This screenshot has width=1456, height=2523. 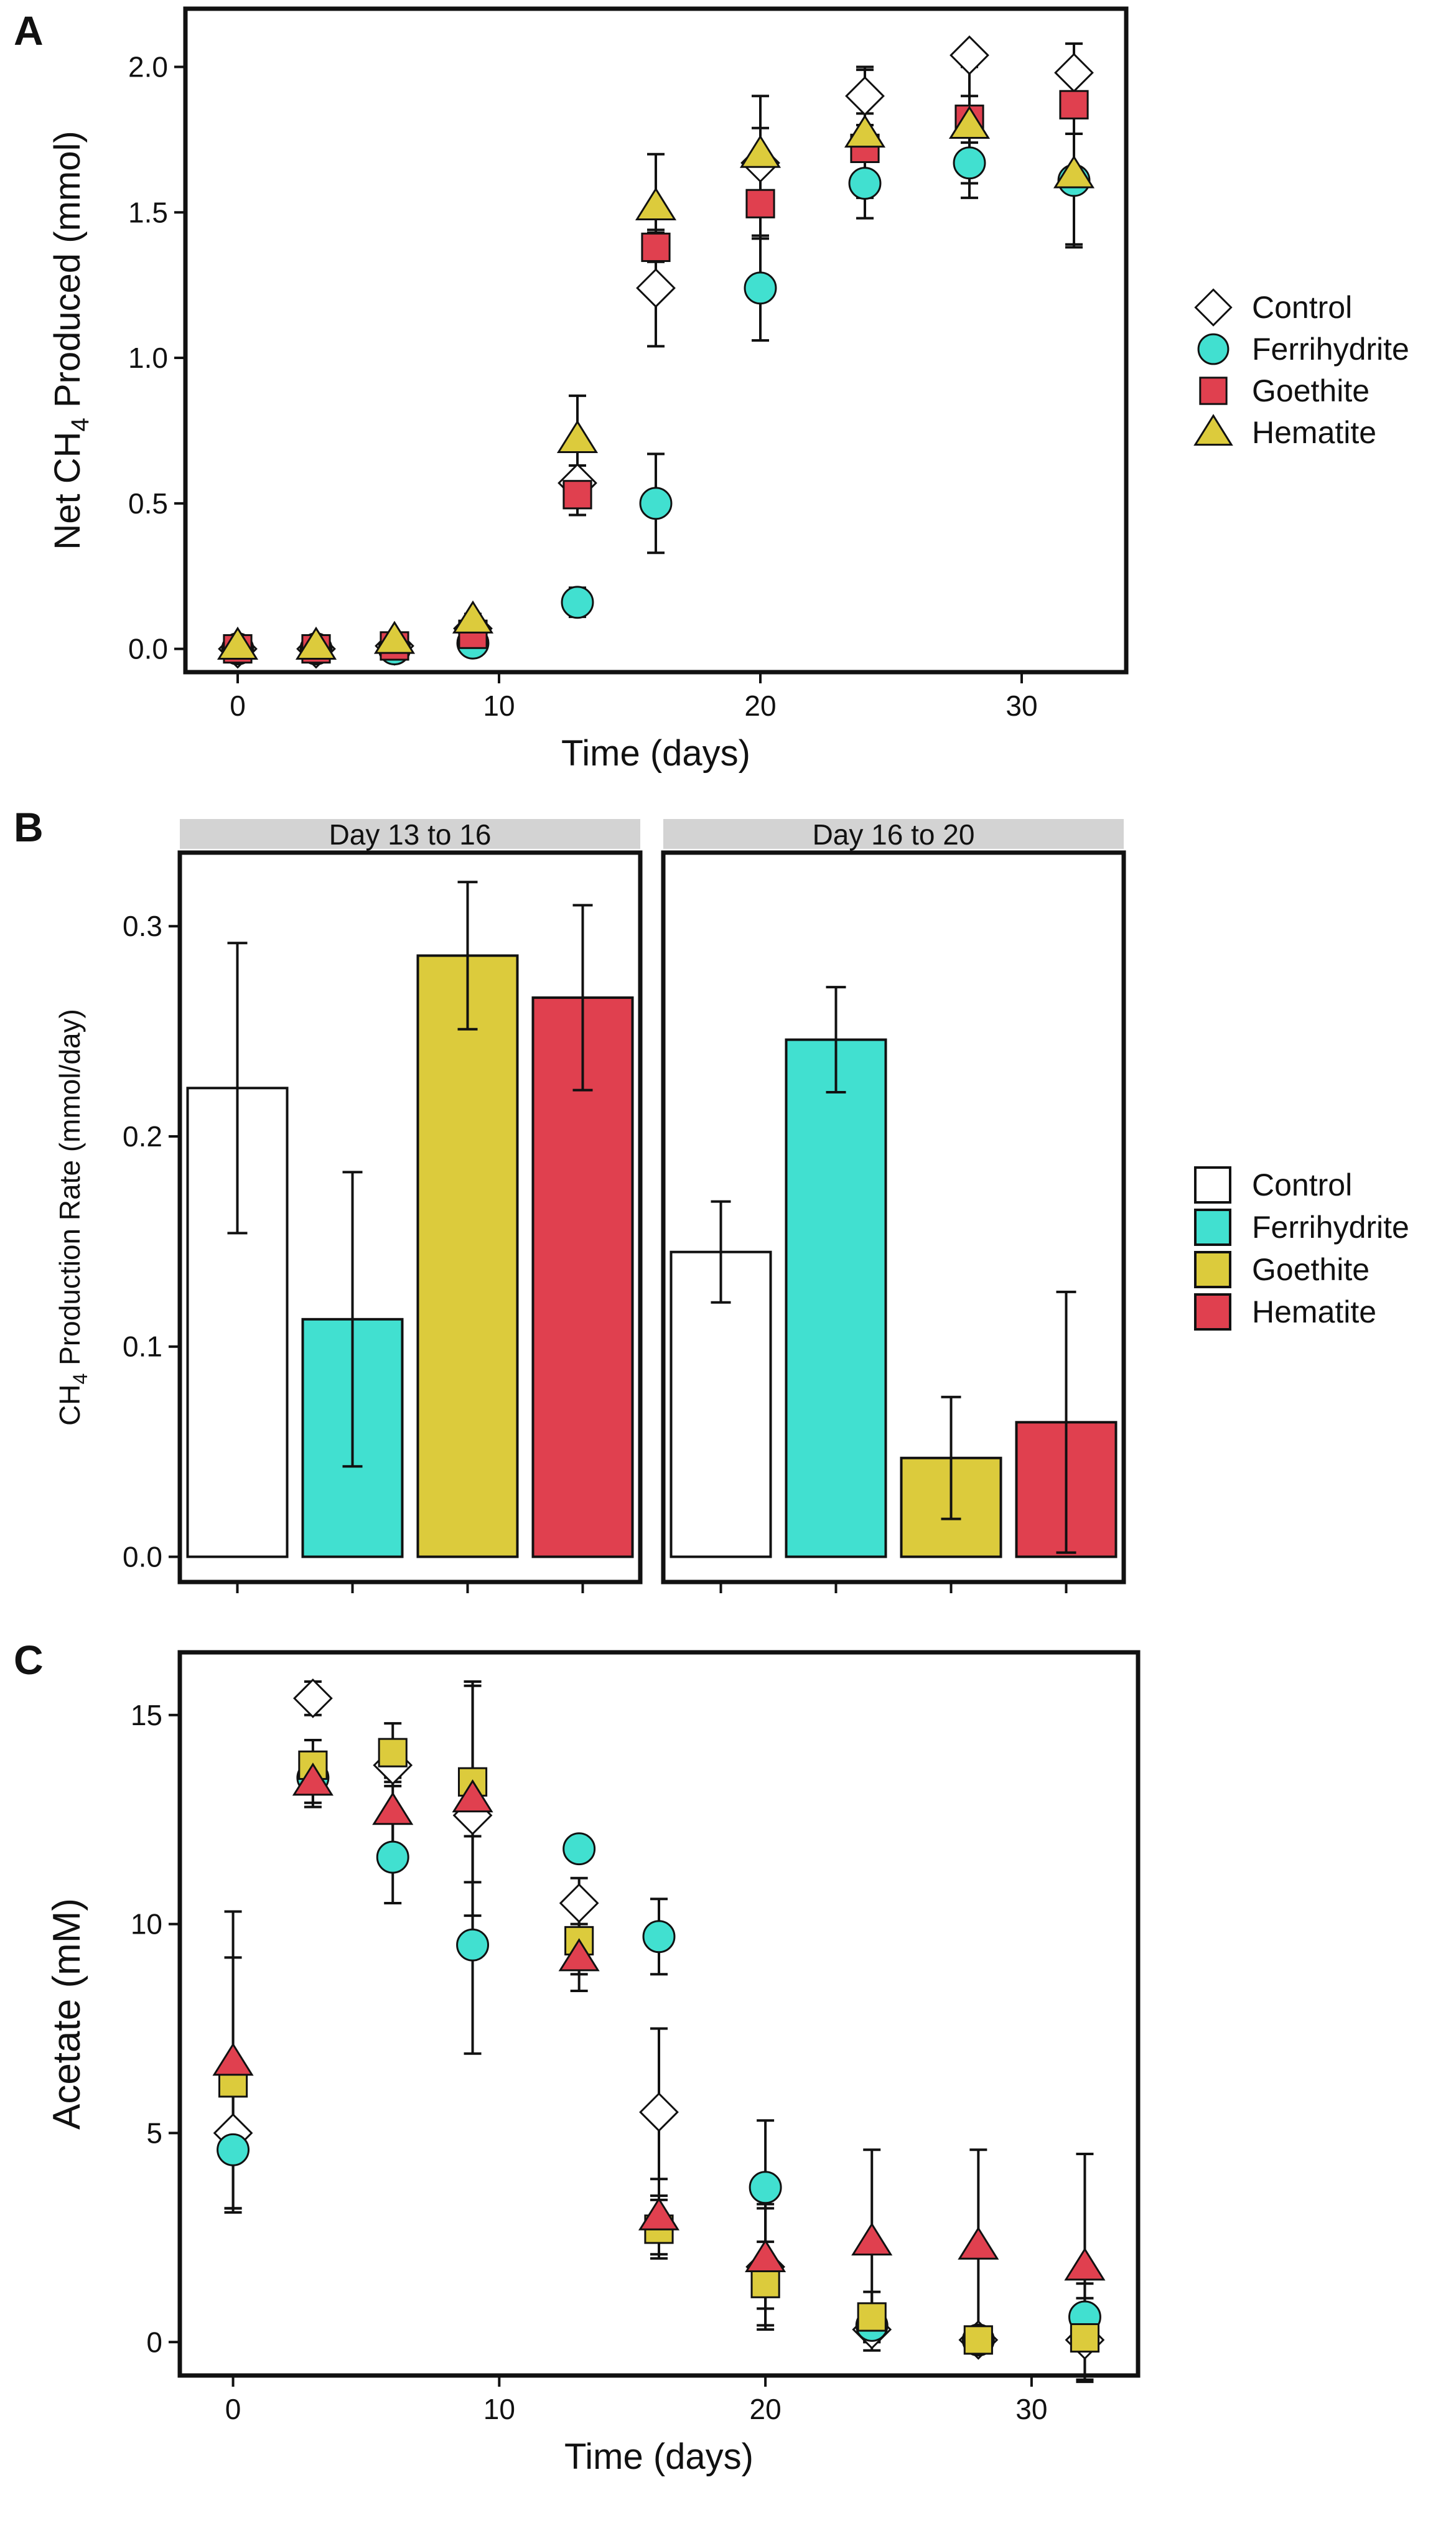 What do you see at coordinates (142, 926) in the screenshot?
I see `y-tick-label: 0.3` at bounding box center [142, 926].